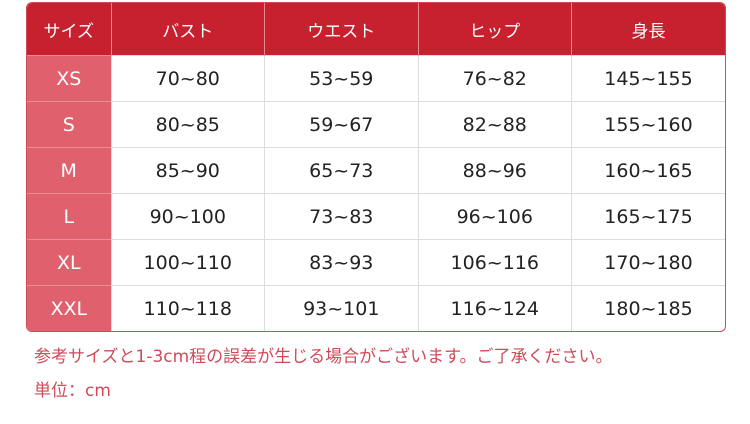 This screenshot has width=750, height=424. I want to click on size-label: M, so click(69, 170).